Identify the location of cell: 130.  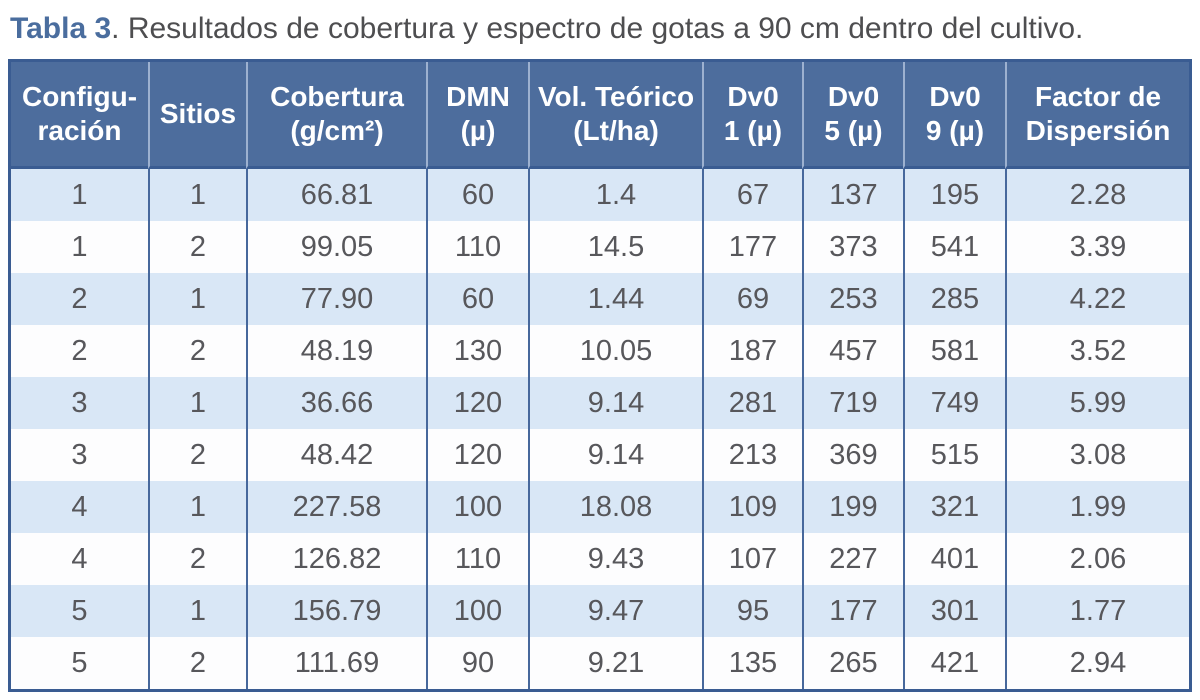
(477, 351).